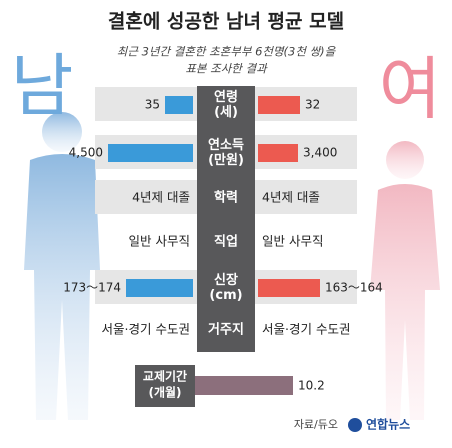 This screenshot has width=452, height=448. I want to click on row-label: 신장, so click(226, 280).